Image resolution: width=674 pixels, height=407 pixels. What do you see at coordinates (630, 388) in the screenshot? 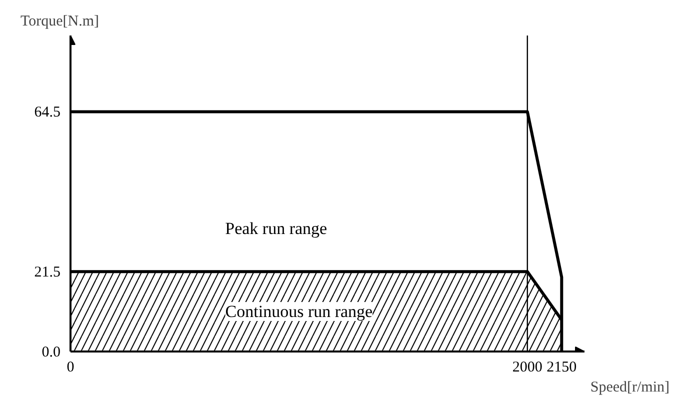
I see `x-axis-title: Speed[r/min]` at bounding box center [630, 388].